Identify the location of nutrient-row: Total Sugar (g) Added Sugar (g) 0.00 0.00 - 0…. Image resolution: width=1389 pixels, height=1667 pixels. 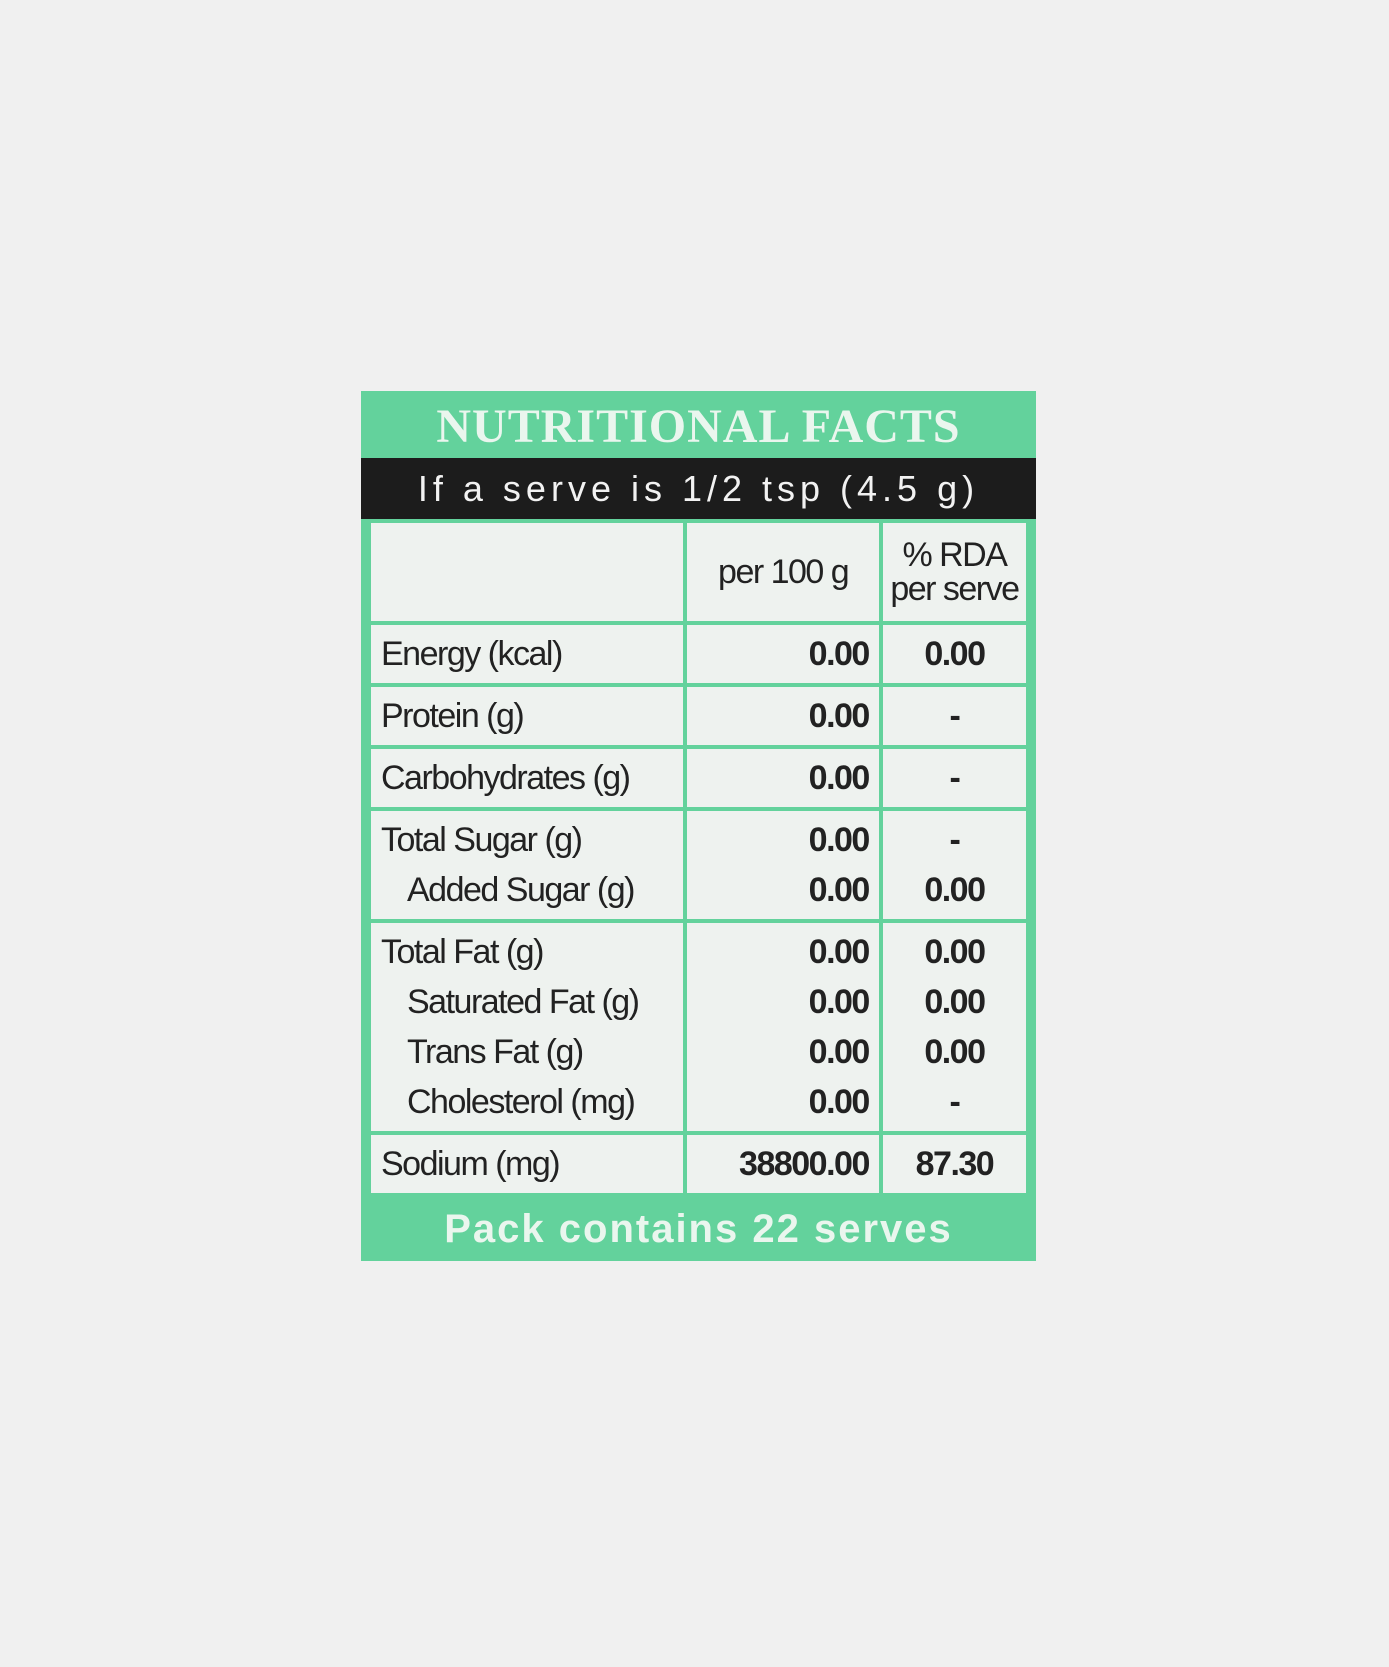
(698, 865).